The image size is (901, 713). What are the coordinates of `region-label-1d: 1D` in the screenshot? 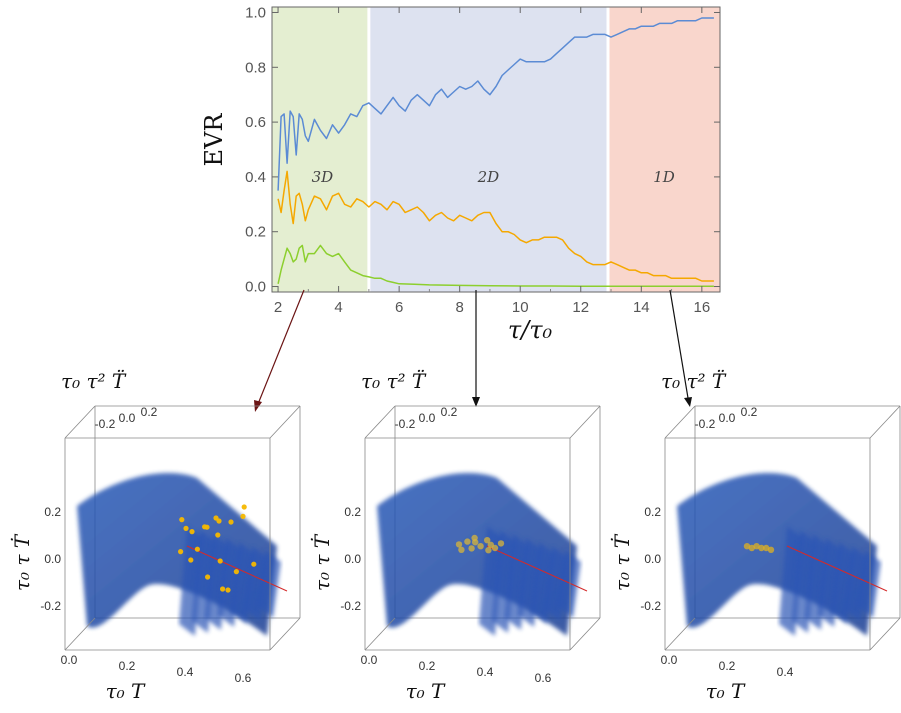 It's located at (664, 177).